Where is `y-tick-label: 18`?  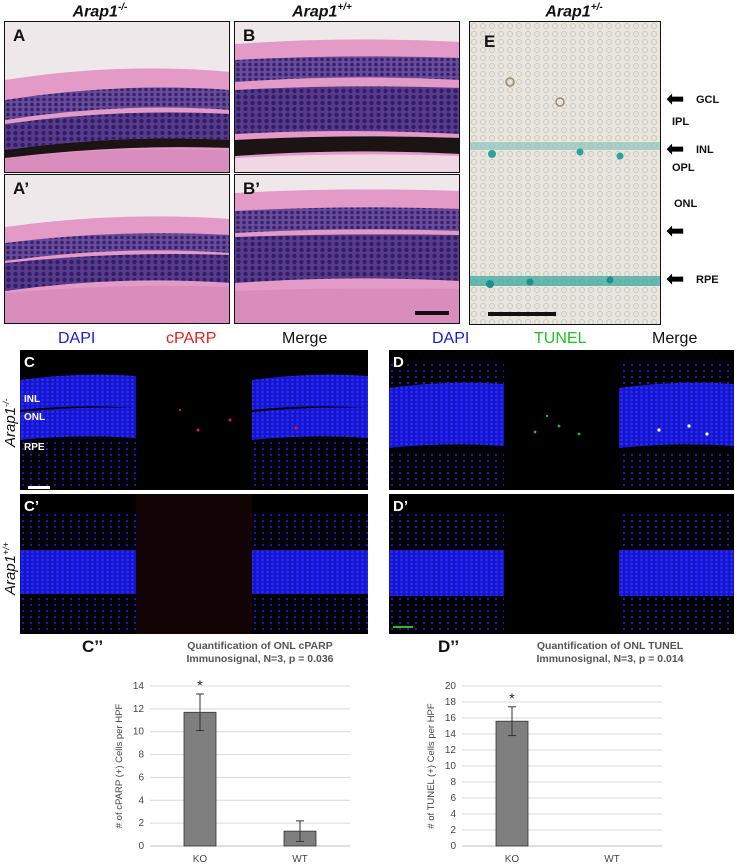 y-tick-label: 18 is located at coordinates (451, 702).